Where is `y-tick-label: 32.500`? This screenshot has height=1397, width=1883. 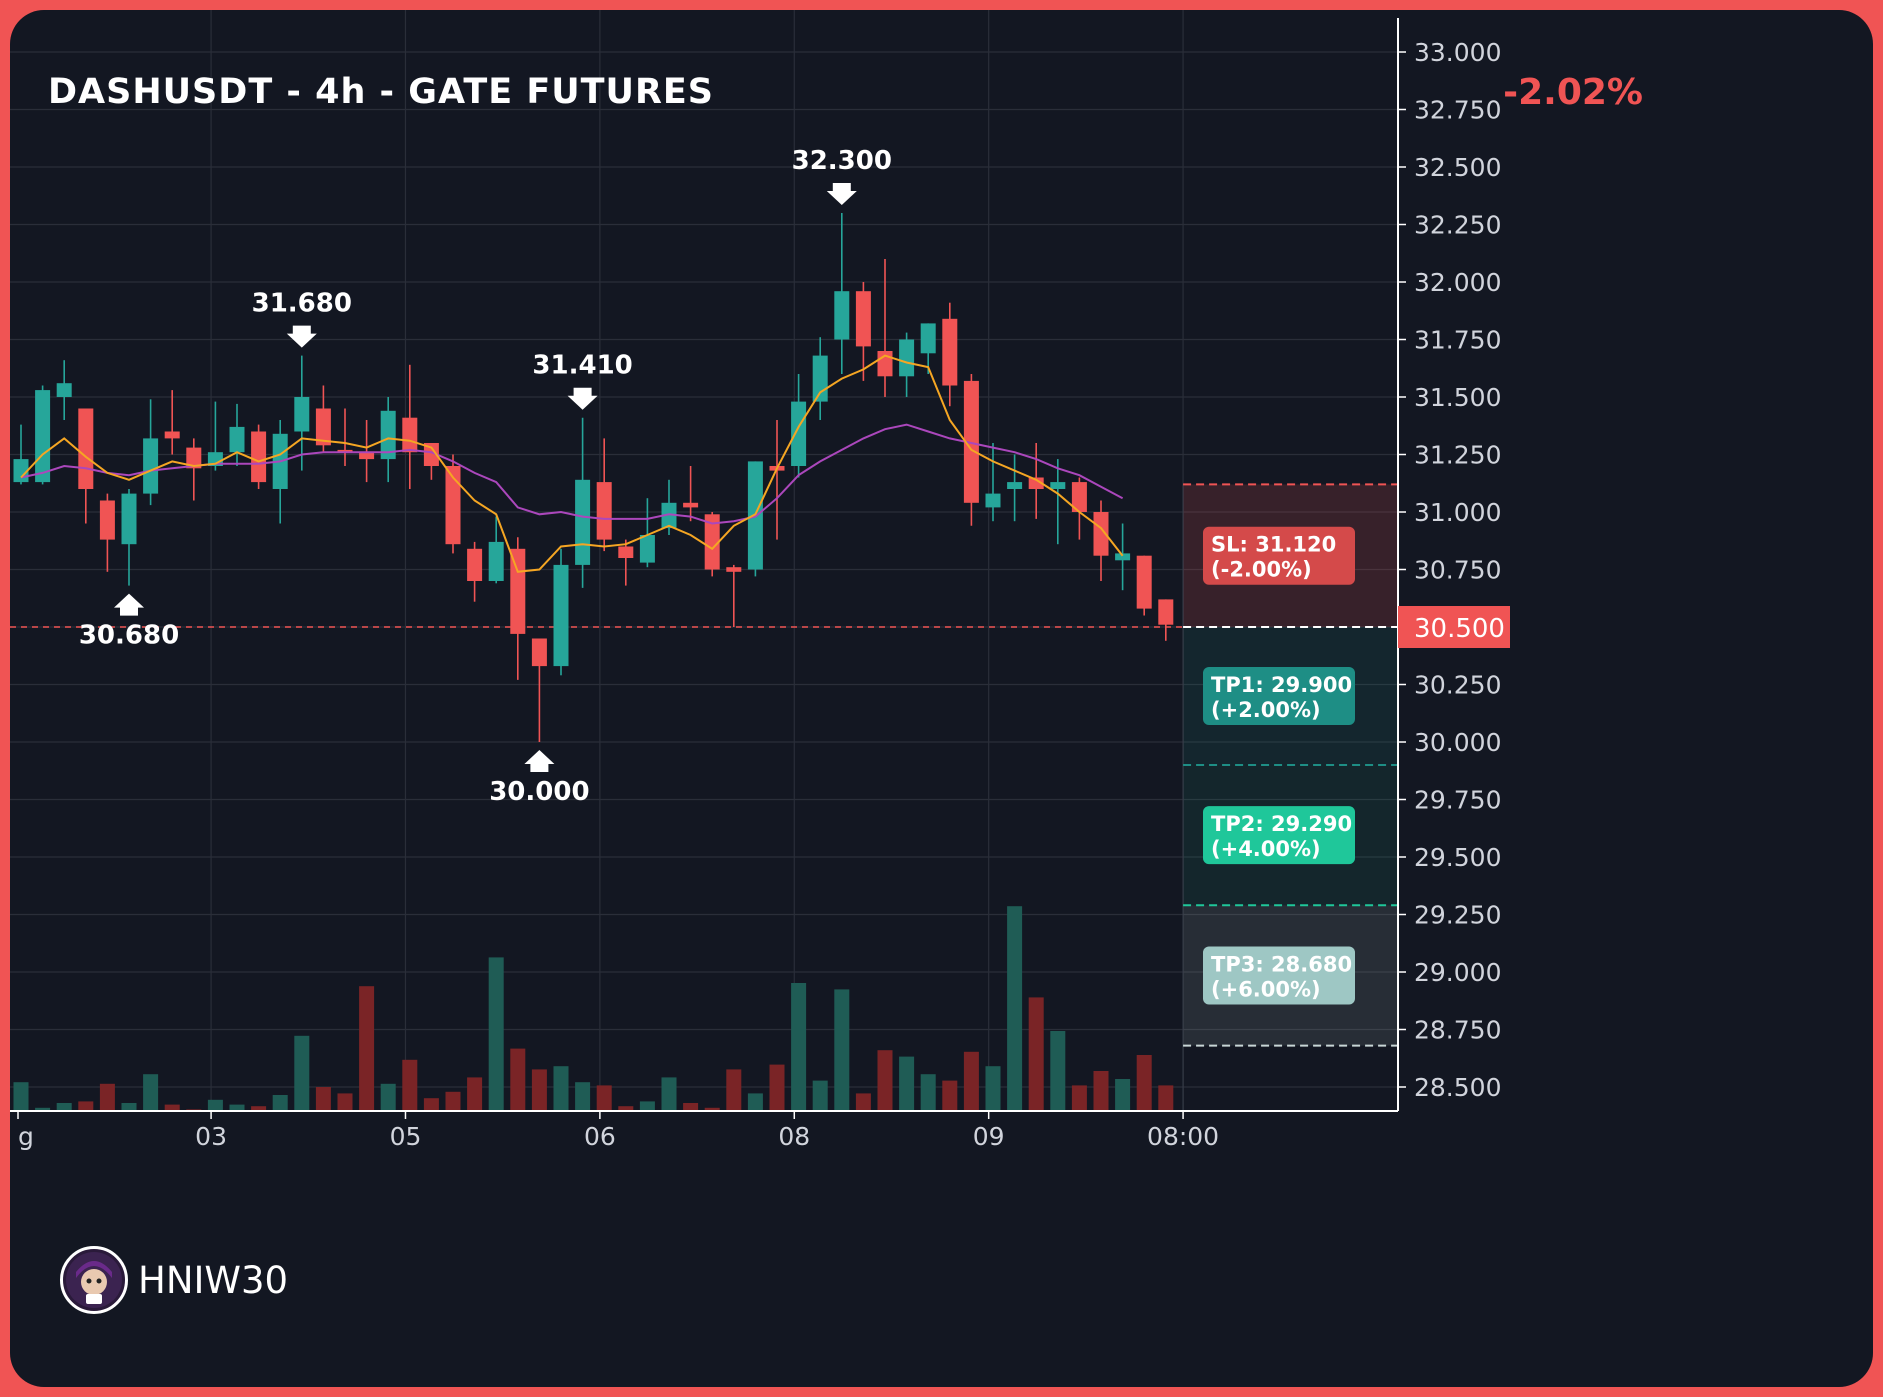
y-tick-label: 32.500 is located at coordinates (1457, 167).